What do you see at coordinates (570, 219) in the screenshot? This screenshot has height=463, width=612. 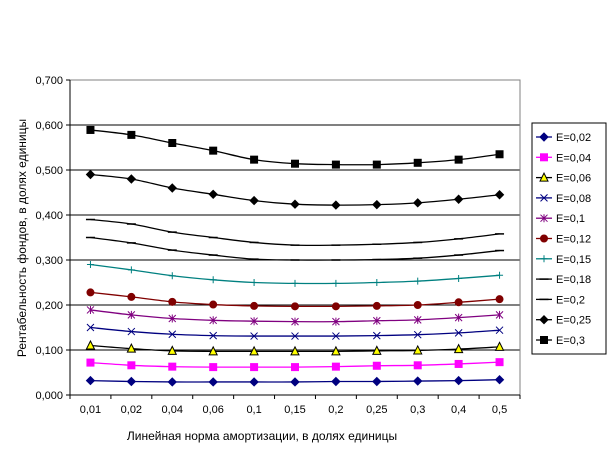 I see `legend-label: E=0,1` at bounding box center [570, 219].